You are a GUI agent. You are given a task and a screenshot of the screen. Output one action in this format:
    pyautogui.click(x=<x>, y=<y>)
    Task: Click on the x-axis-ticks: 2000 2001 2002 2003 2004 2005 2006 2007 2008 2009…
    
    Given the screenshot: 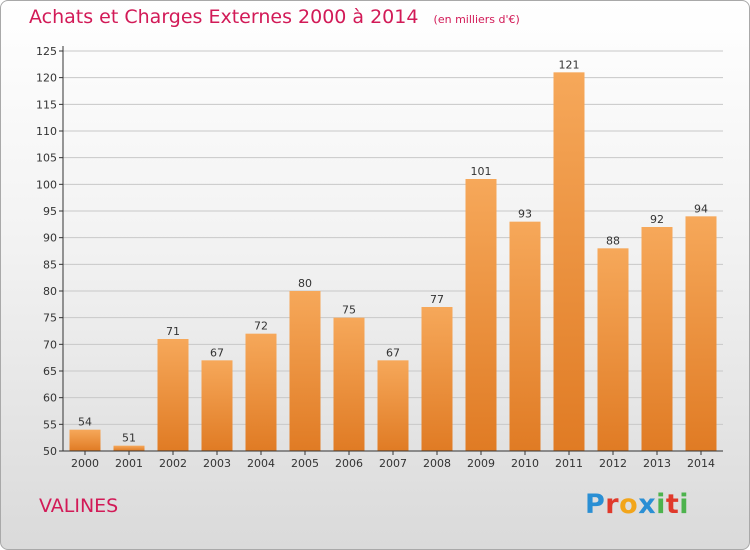 What is the action you would take?
    pyautogui.click(x=393, y=460)
    